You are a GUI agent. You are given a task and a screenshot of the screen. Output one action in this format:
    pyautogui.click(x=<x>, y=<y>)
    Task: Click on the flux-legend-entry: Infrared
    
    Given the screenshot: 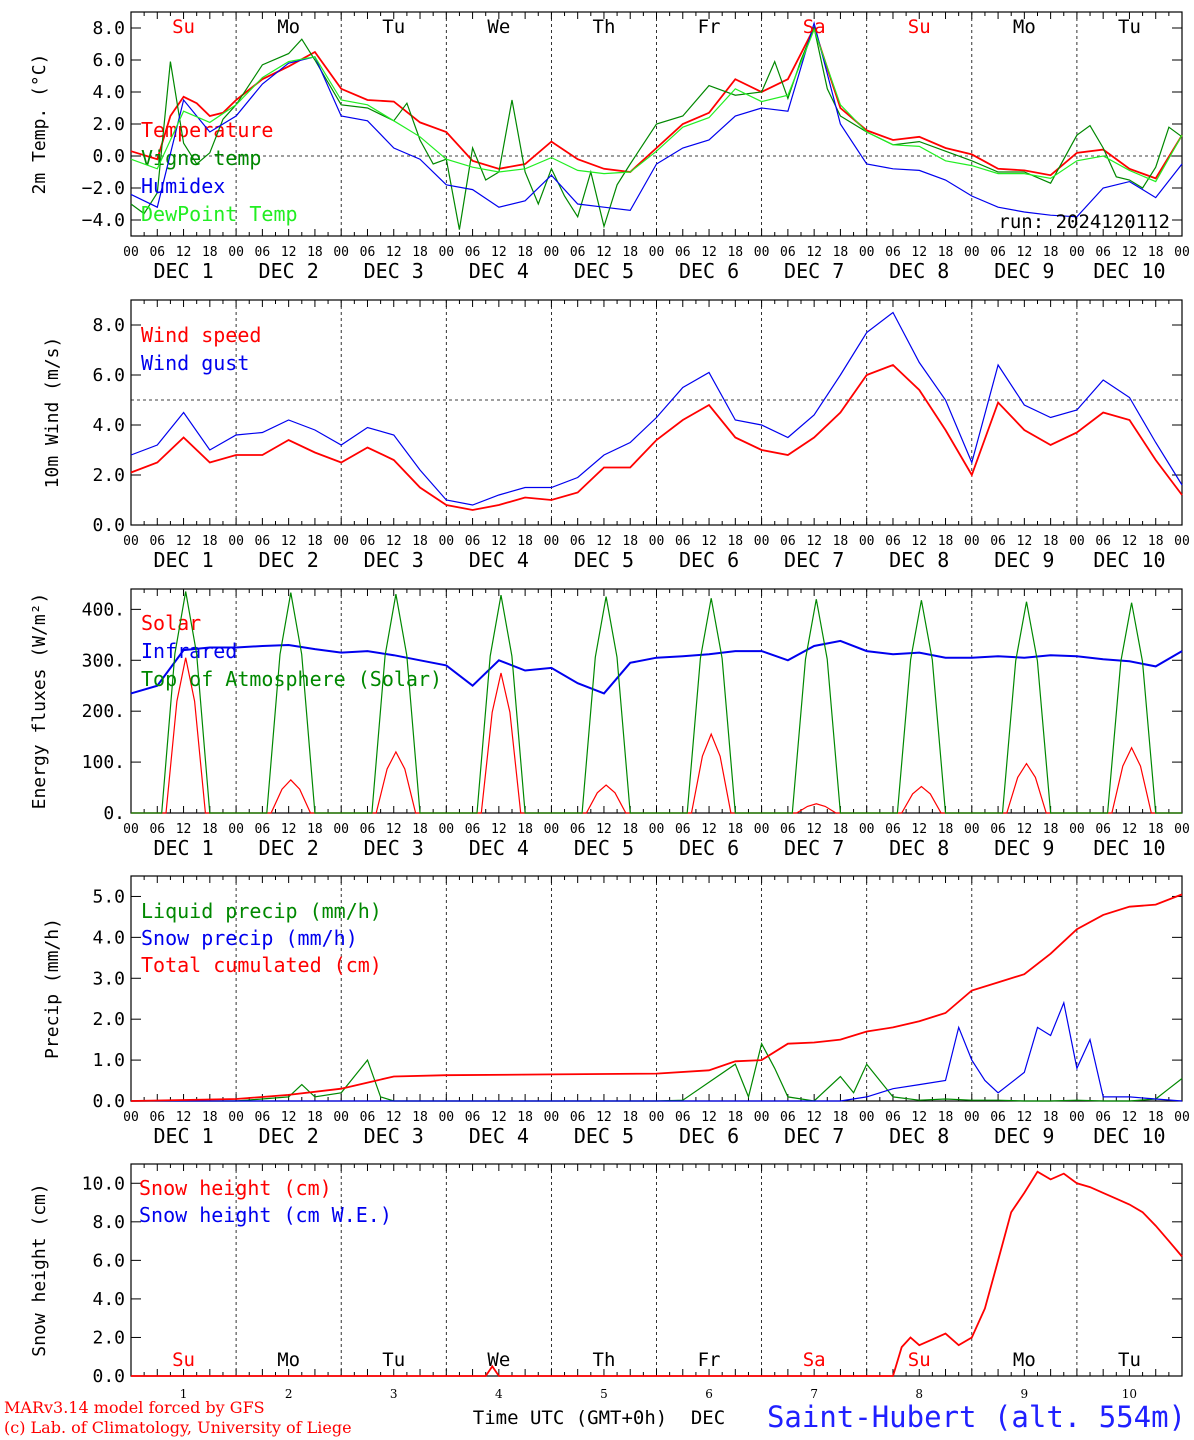 What is the action you would take?
    pyautogui.click(x=189, y=651)
    